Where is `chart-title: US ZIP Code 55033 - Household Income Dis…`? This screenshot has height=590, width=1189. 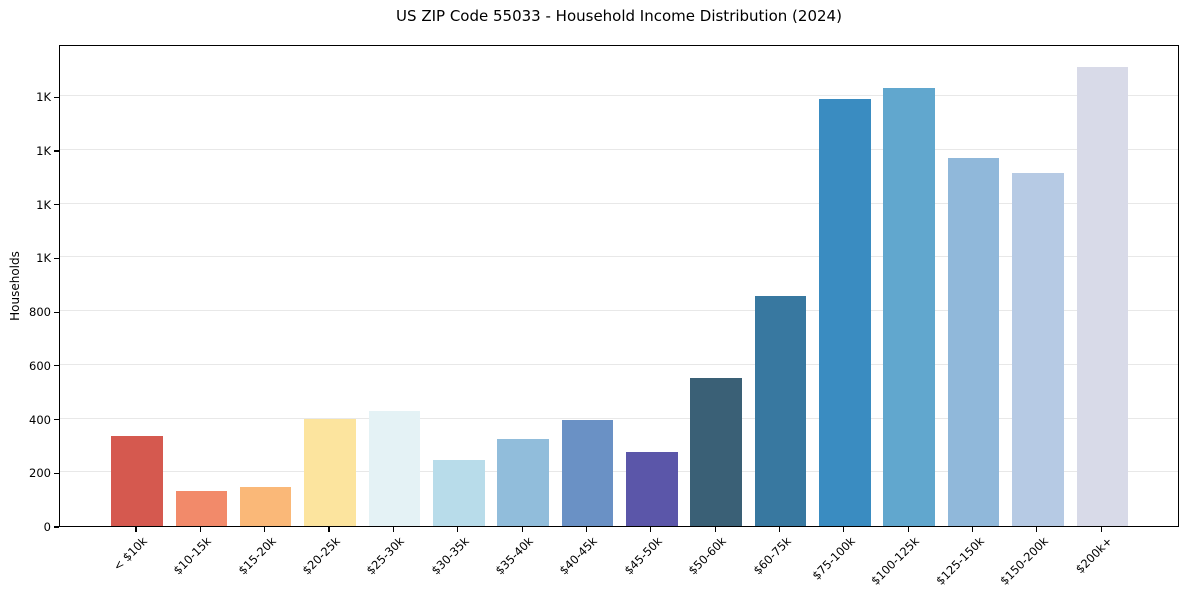
chart-title: US ZIP Code 55033 - Household Income Dis… is located at coordinates (619, 16).